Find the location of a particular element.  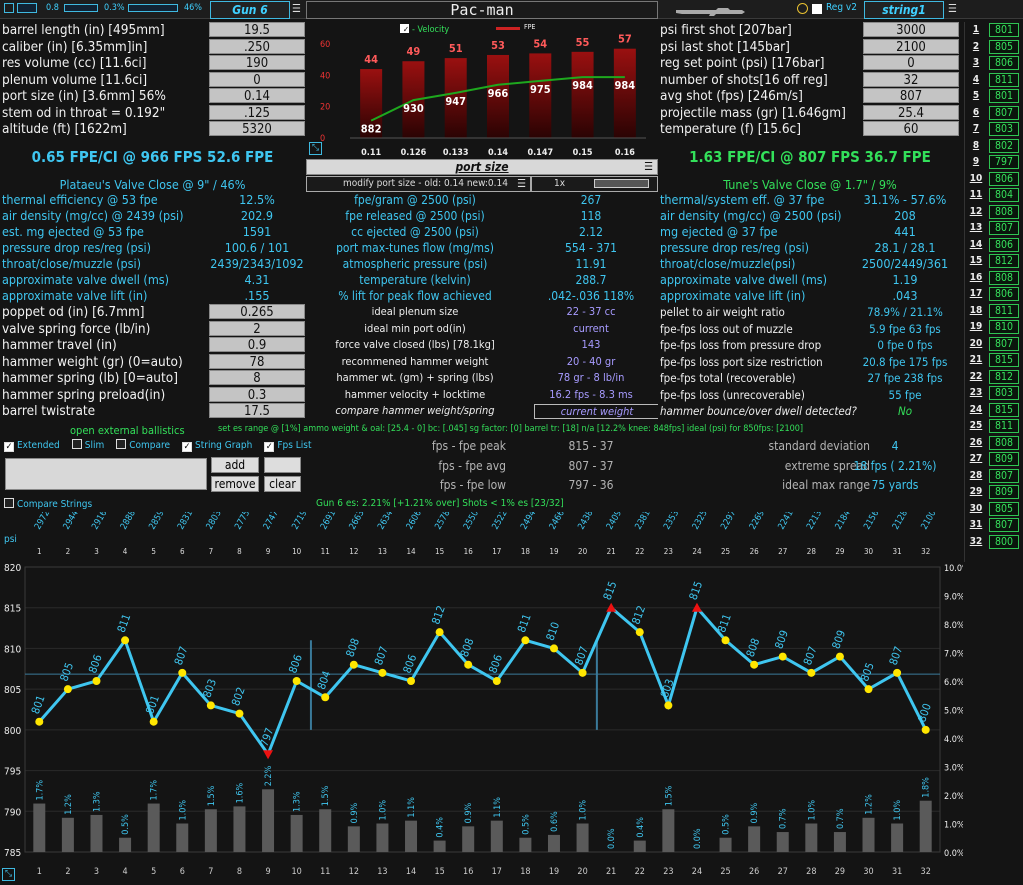

shot-list-item: 16 808 is located at coordinates (993, 278).